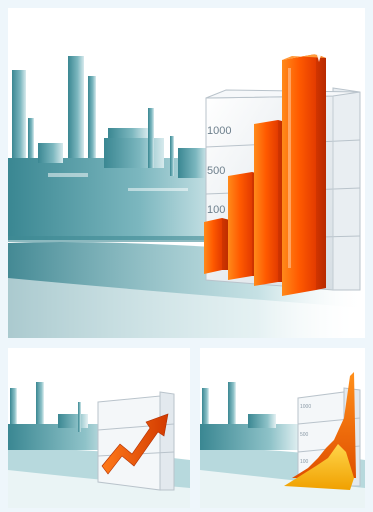  I want to click on rising-arrow-icon, so click(135, 444).